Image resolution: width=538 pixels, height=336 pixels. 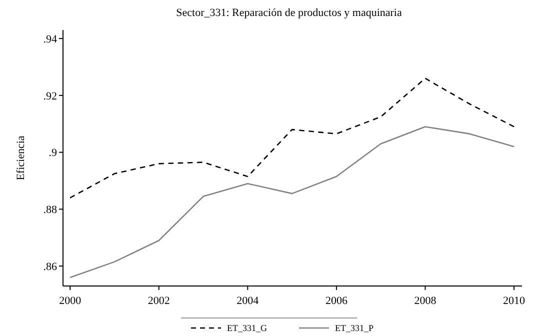 What do you see at coordinates (354, 328) in the screenshot?
I see `legend-label: ET_331_P` at bounding box center [354, 328].